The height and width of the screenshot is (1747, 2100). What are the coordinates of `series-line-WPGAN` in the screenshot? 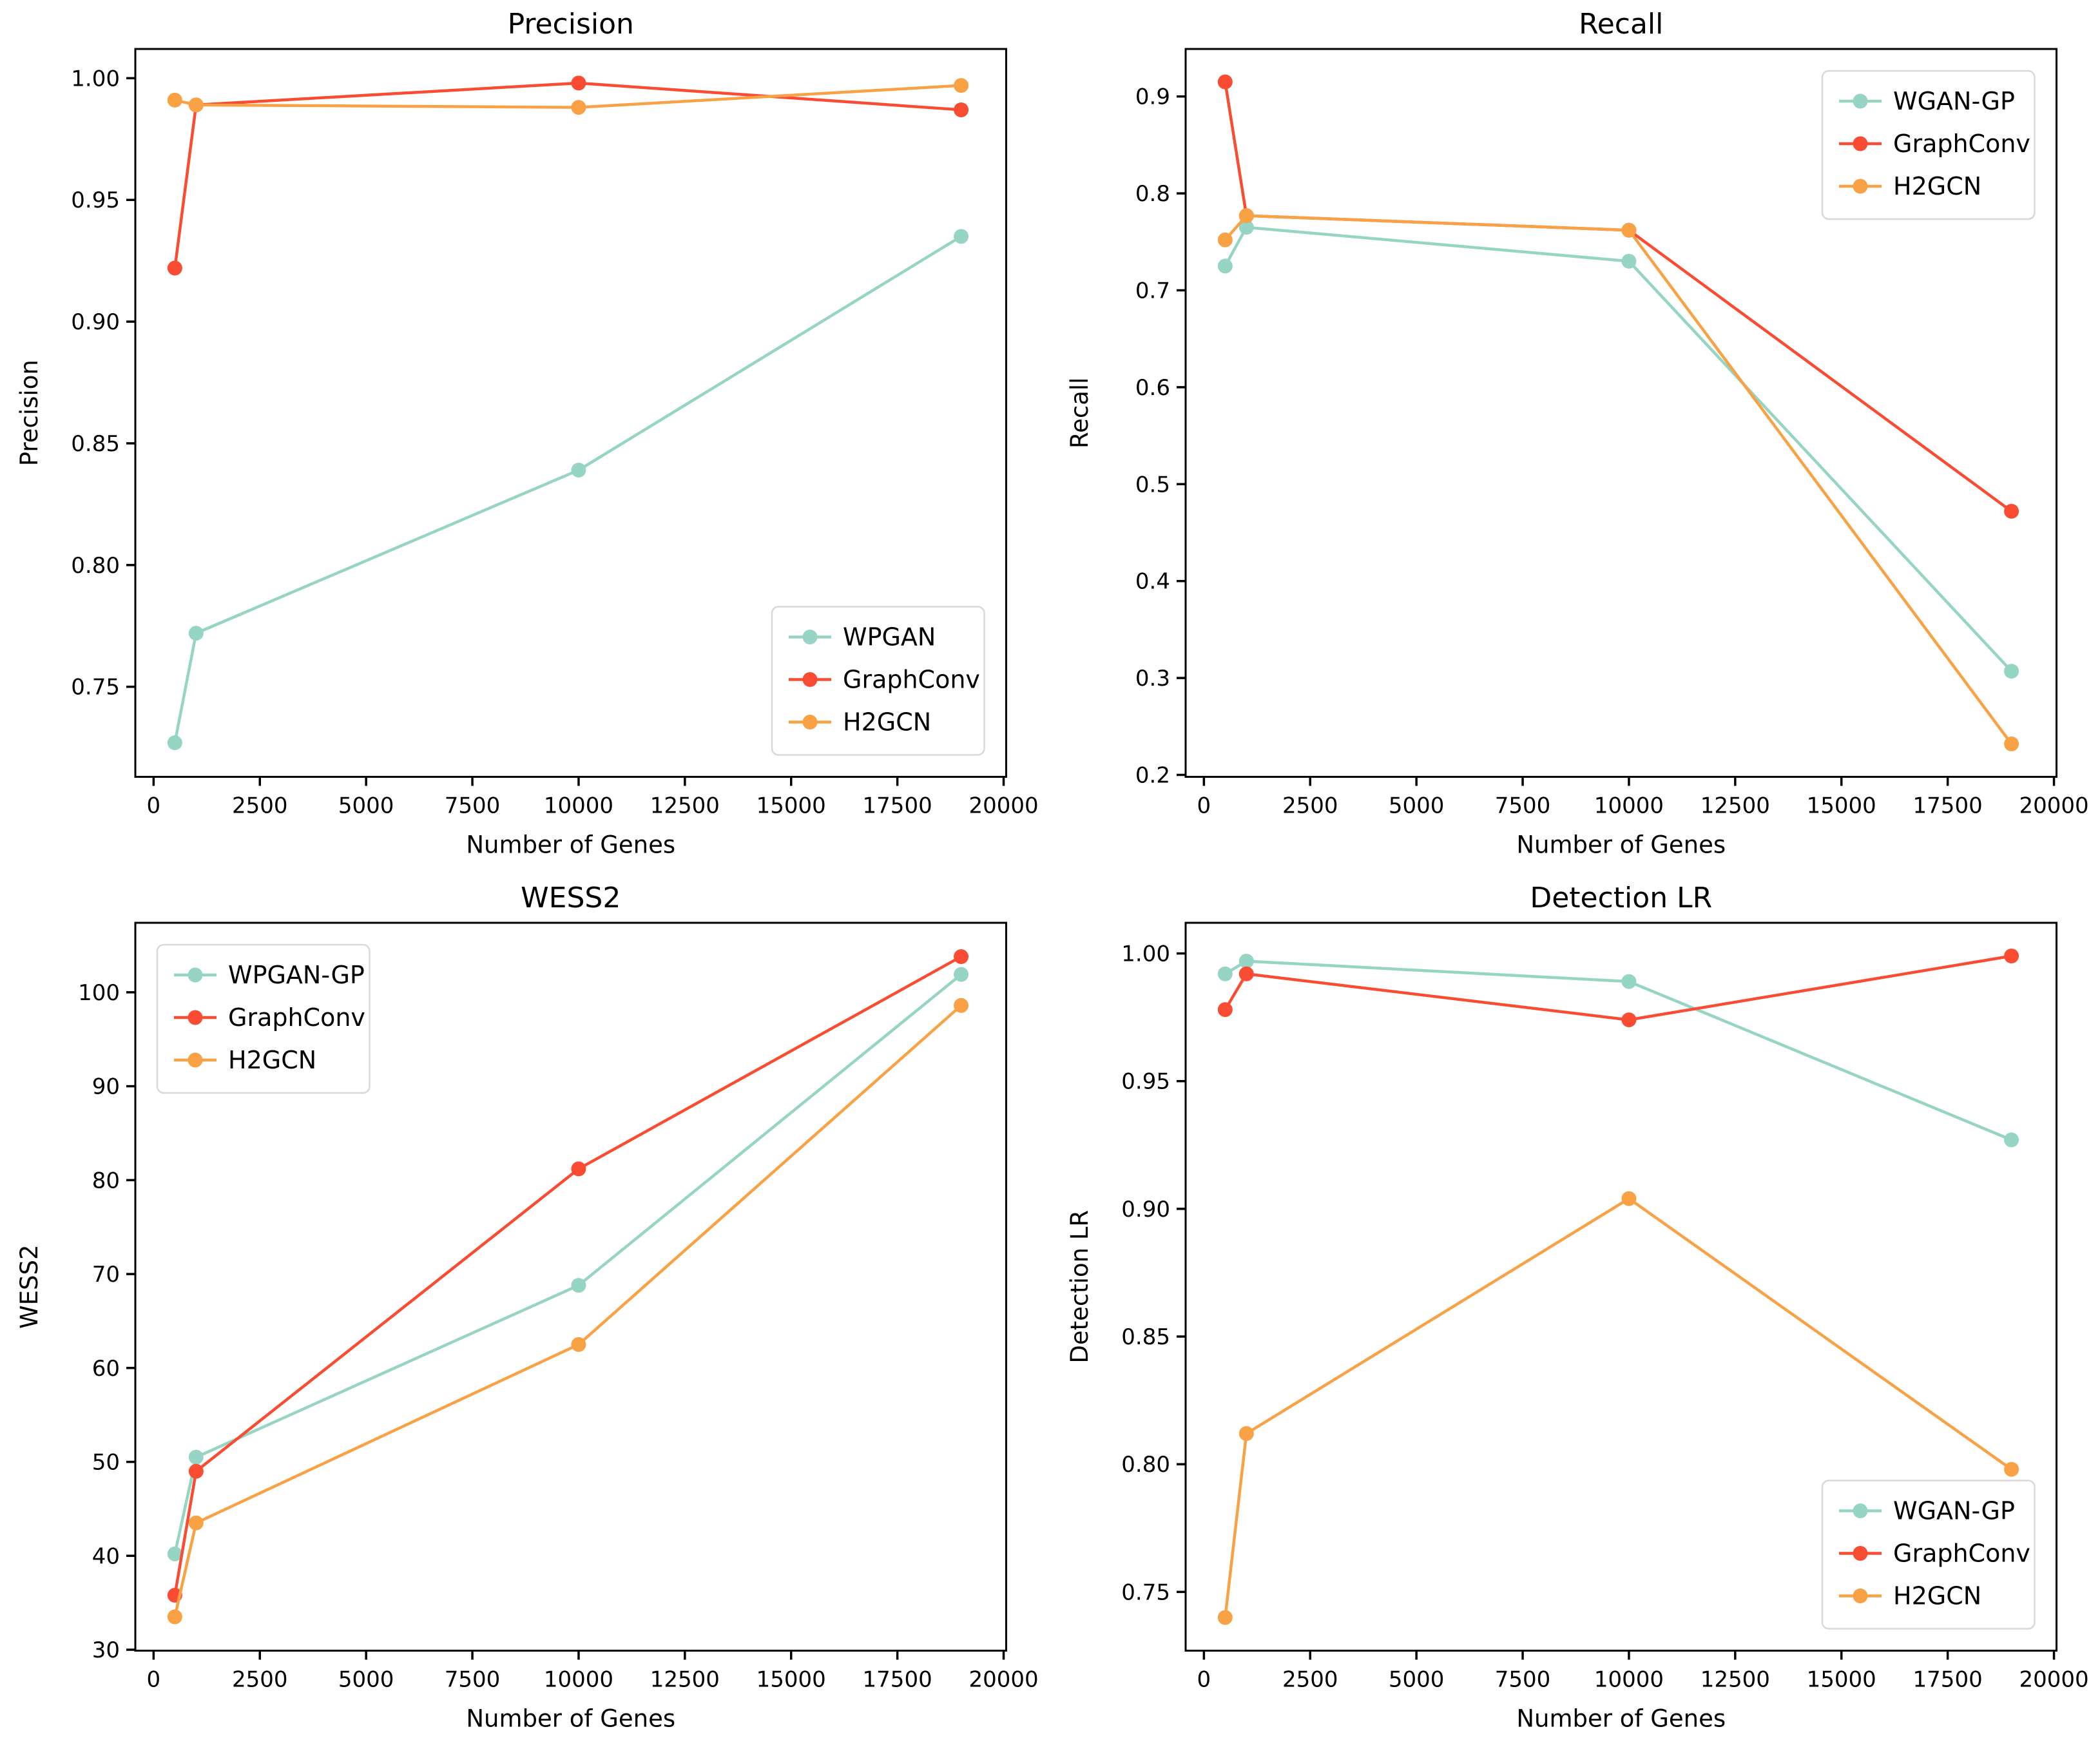 It's located at (568, 489).